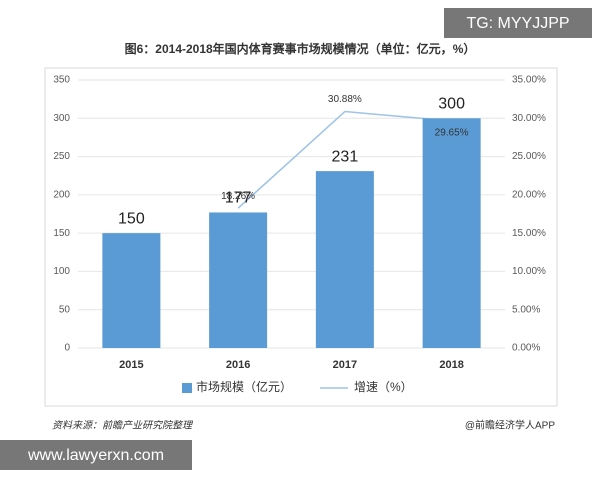 The image size is (600, 480). Describe the element at coordinates (345, 156) in the screenshot. I see `data-label: 231` at that location.